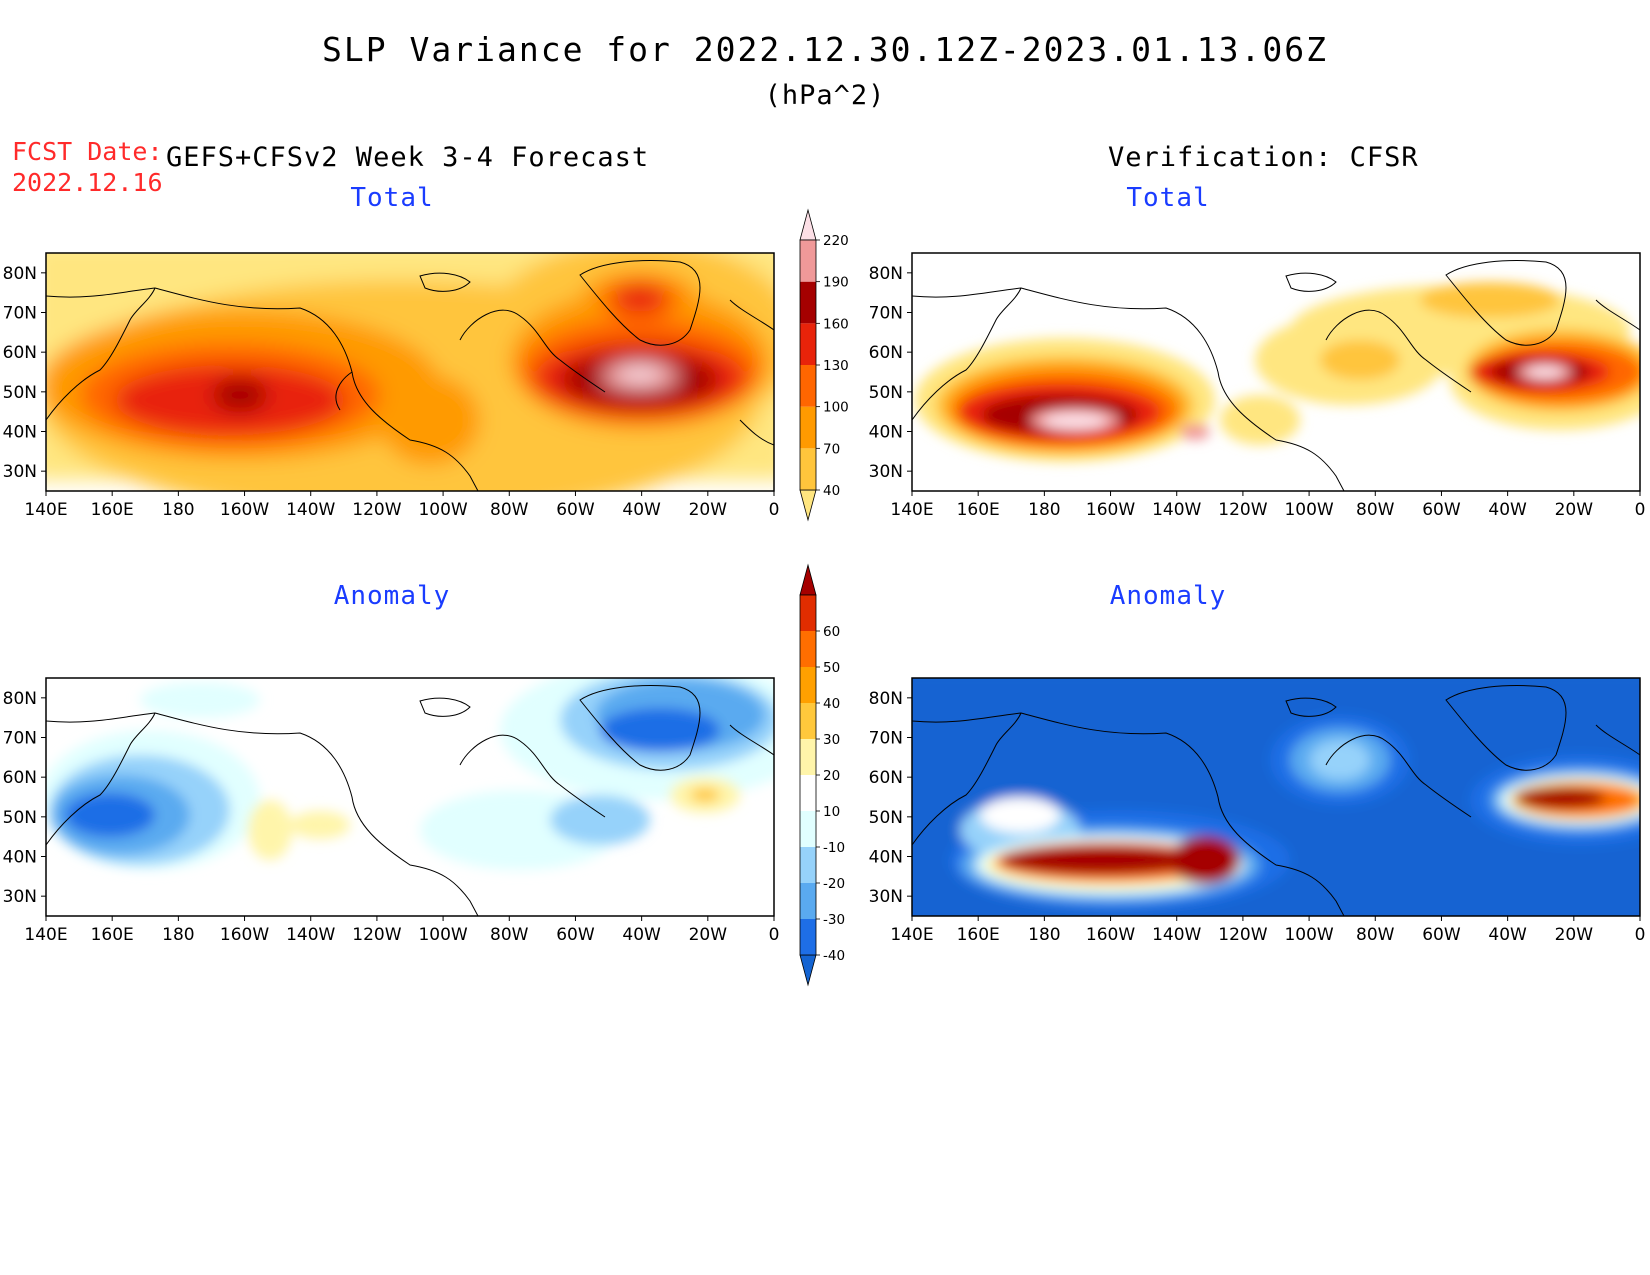  I want to click on verification-anomaly-shading, so click(1276, 797).